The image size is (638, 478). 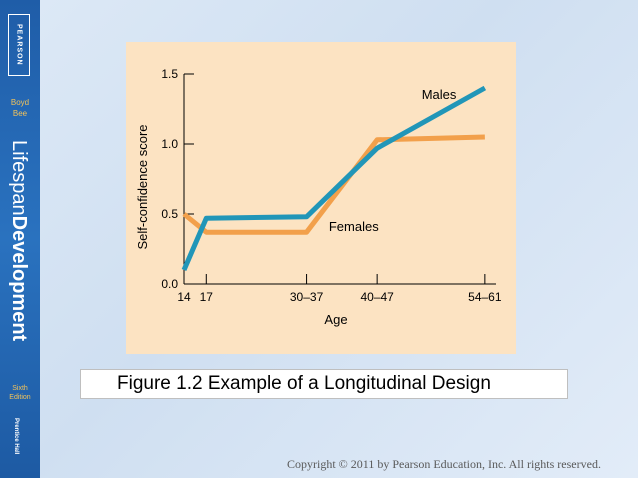 I want to click on x-tick-label: 14, so click(x=184, y=297).